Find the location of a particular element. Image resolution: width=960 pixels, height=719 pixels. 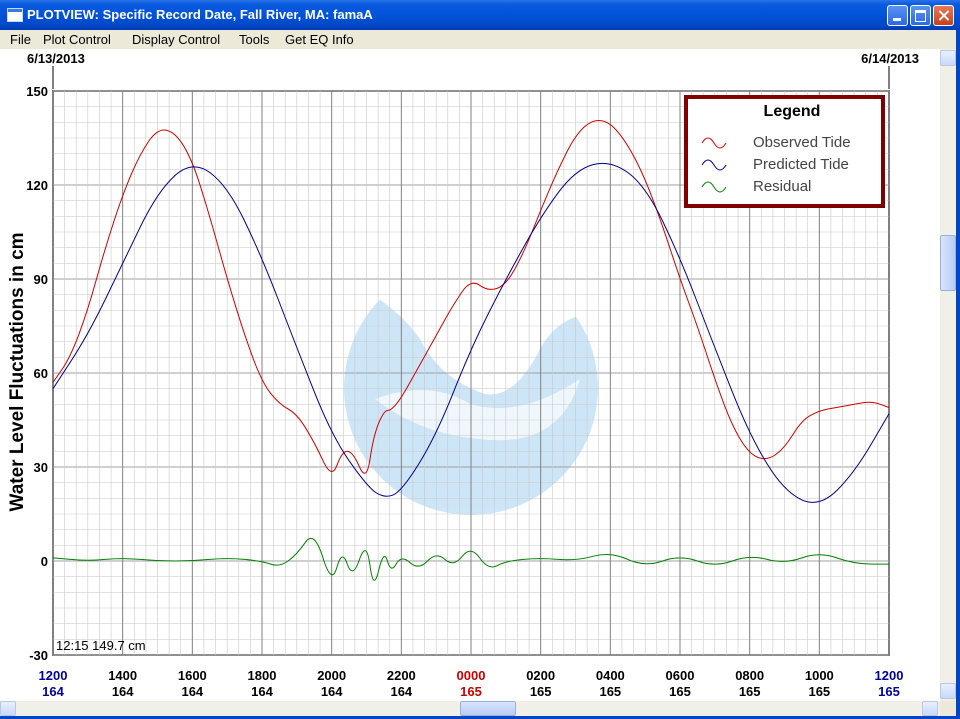

y-tick-label: -30 is located at coordinates (38, 655).